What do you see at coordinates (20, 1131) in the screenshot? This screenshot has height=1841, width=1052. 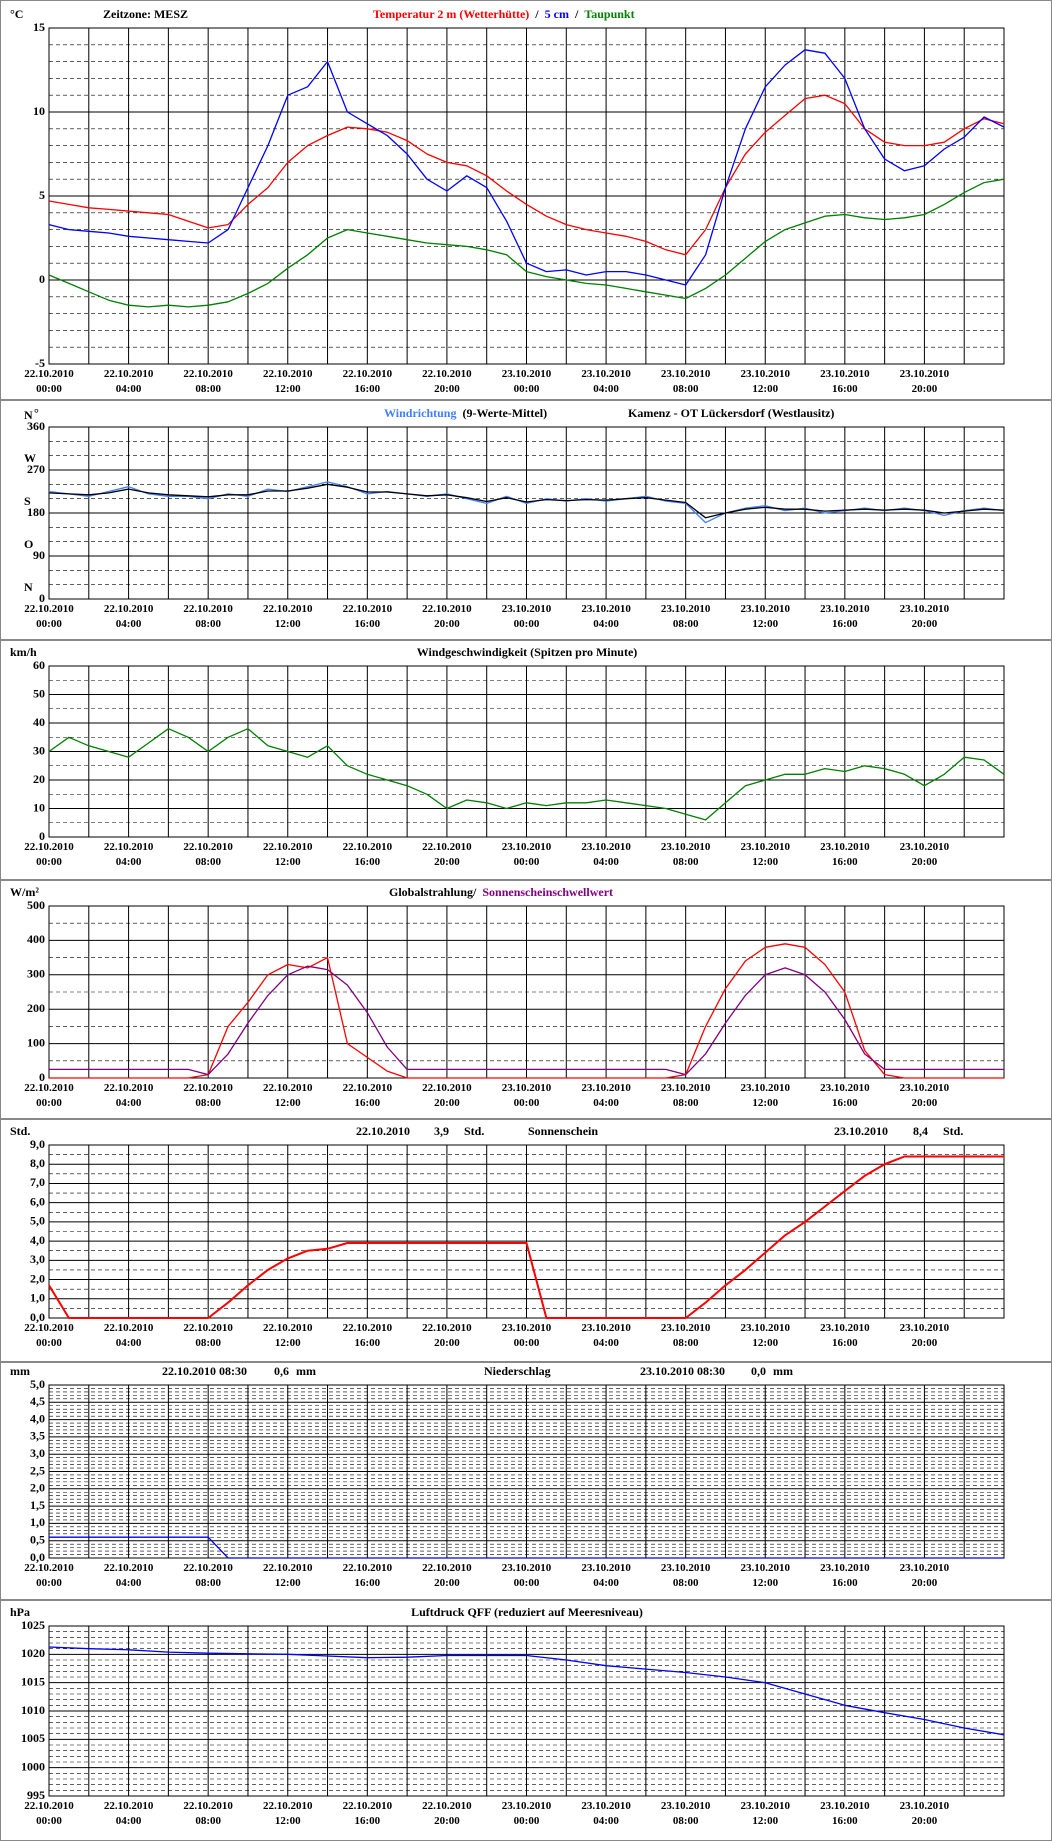 I see `unit-label: Std.` at bounding box center [20, 1131].